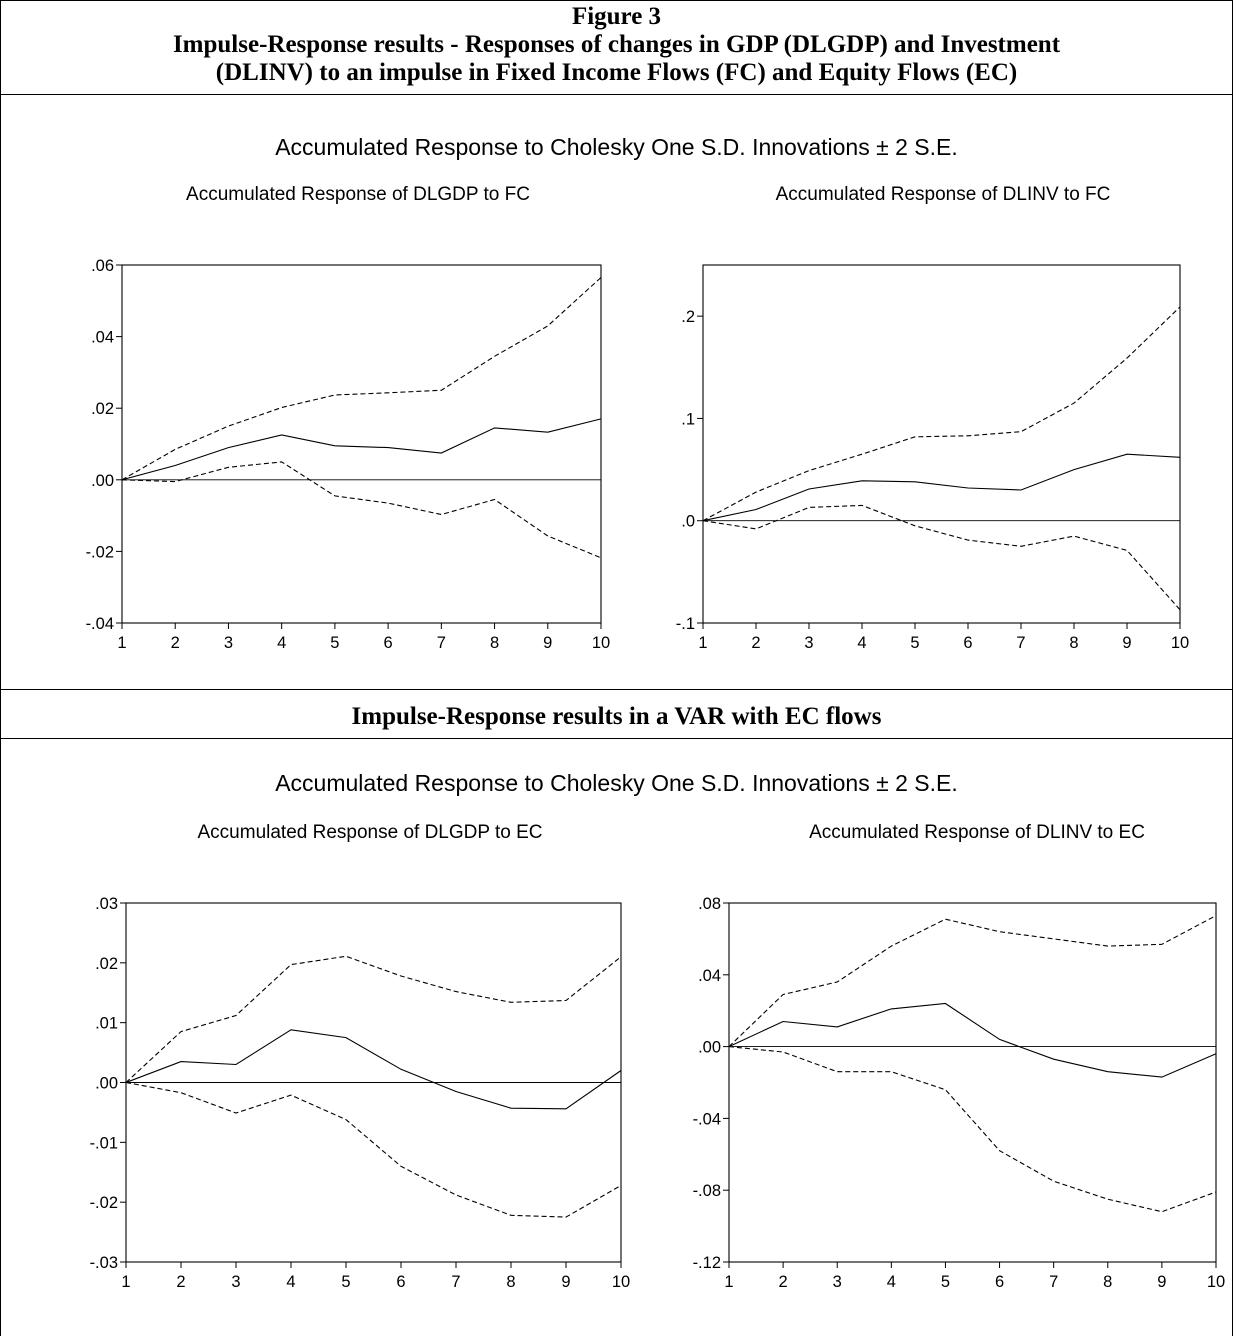  I want to click on y-tick-label: .2, so click(688, 317).